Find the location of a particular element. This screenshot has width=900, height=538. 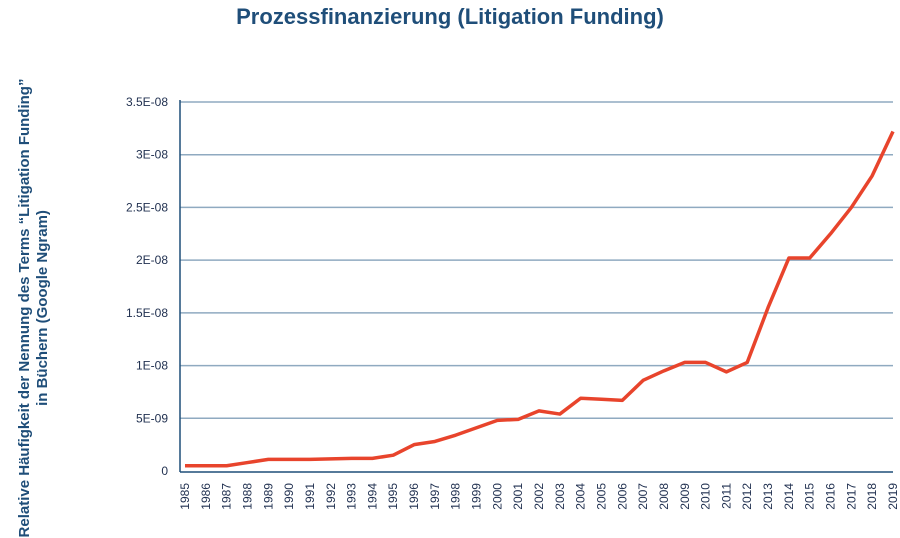

x-tick-label: 2010 is located at coordinates (706, 496).